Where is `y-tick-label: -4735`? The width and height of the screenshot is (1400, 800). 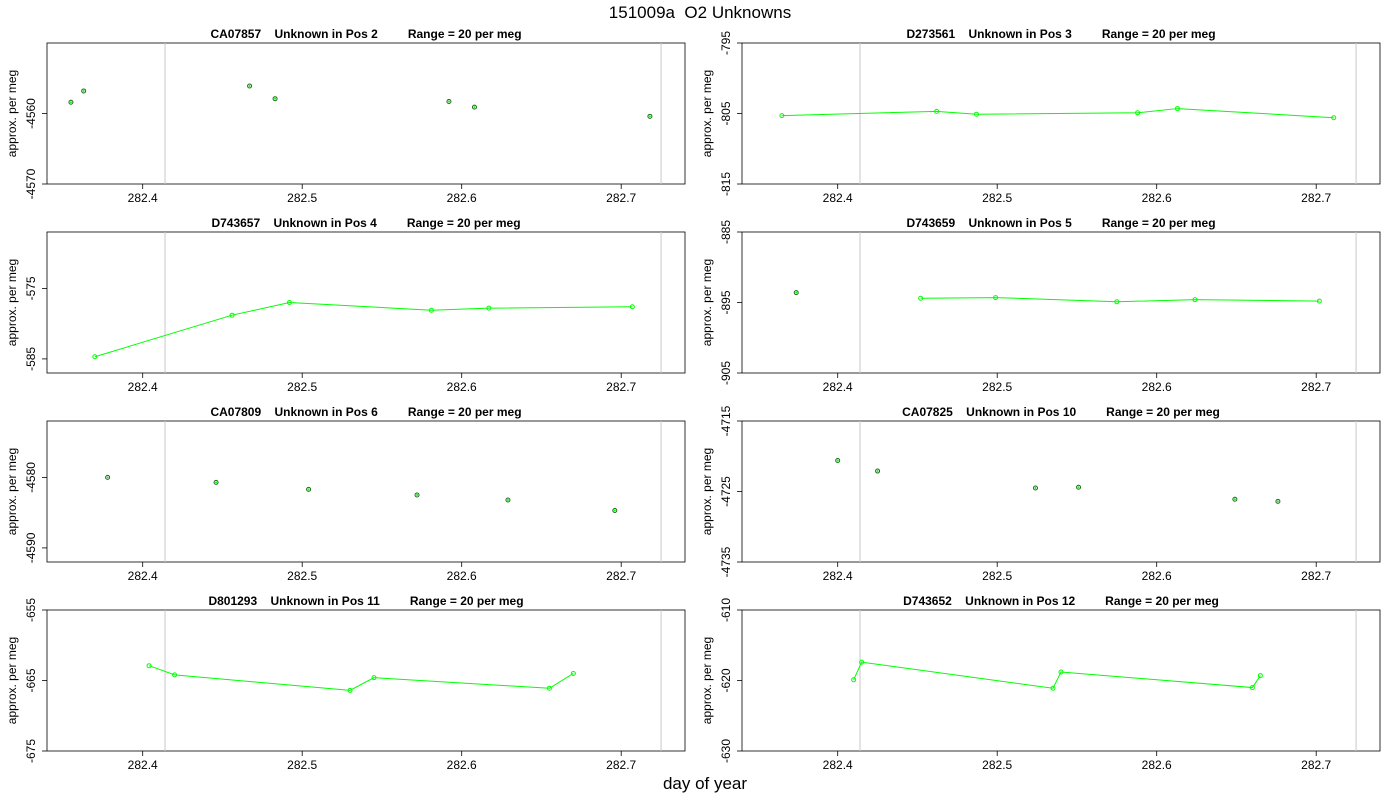
y-tick-label: -4735 is located at coordinates (726, 561).